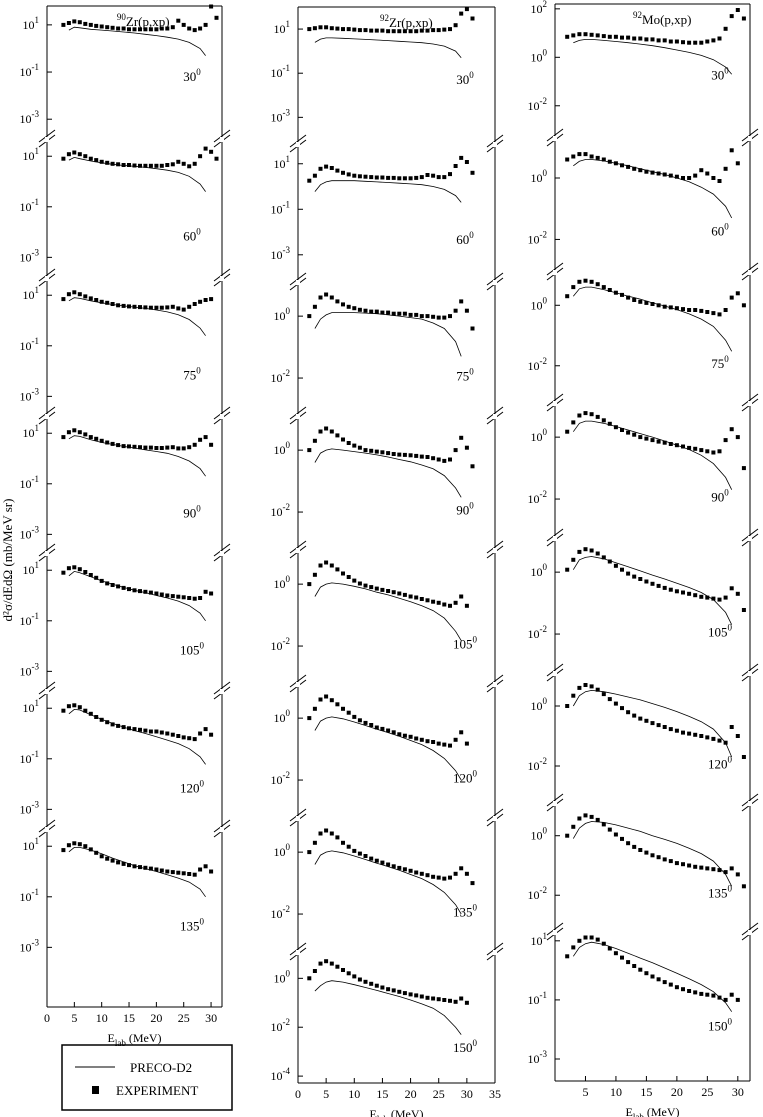 The image size is (763, 1117). Describe the element at coordinates (31, 154) in the screenshot. I see `y-tick-label: 10¹` at that location.